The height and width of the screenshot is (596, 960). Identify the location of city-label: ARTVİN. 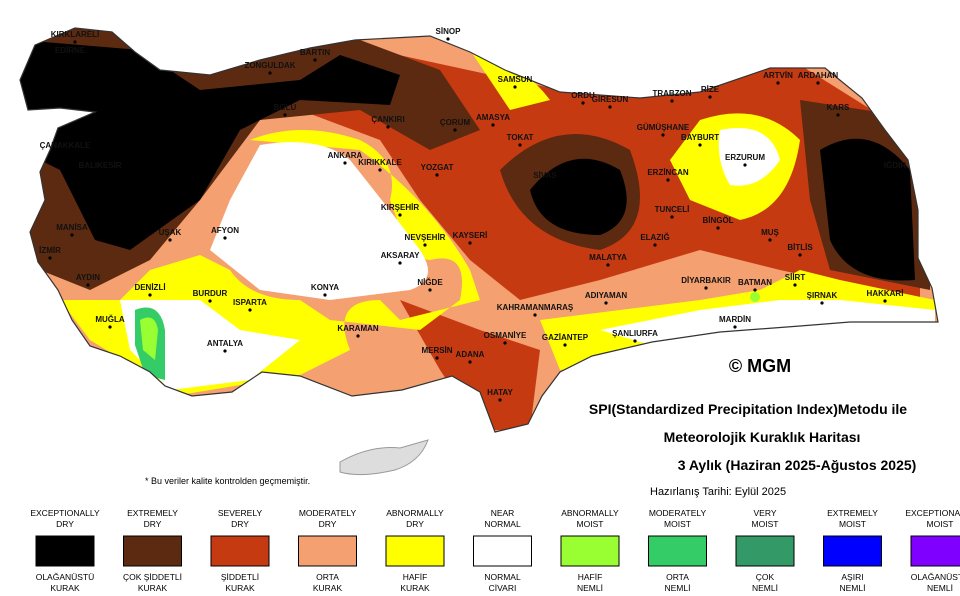
(778, 75).